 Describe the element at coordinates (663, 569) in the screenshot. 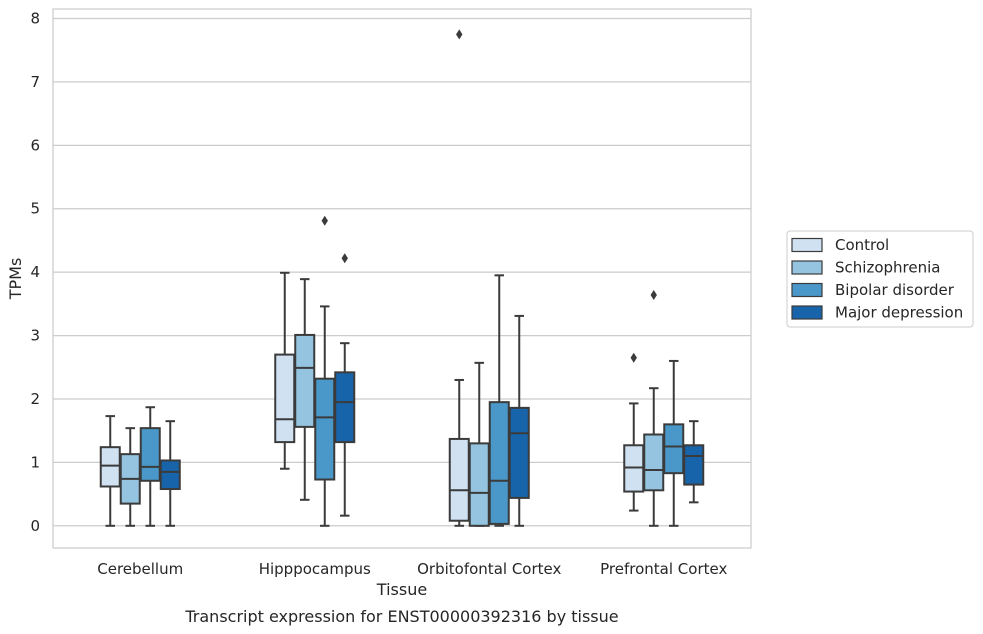

I see `x-tick-label: Prefrontal Cortex` at that location.